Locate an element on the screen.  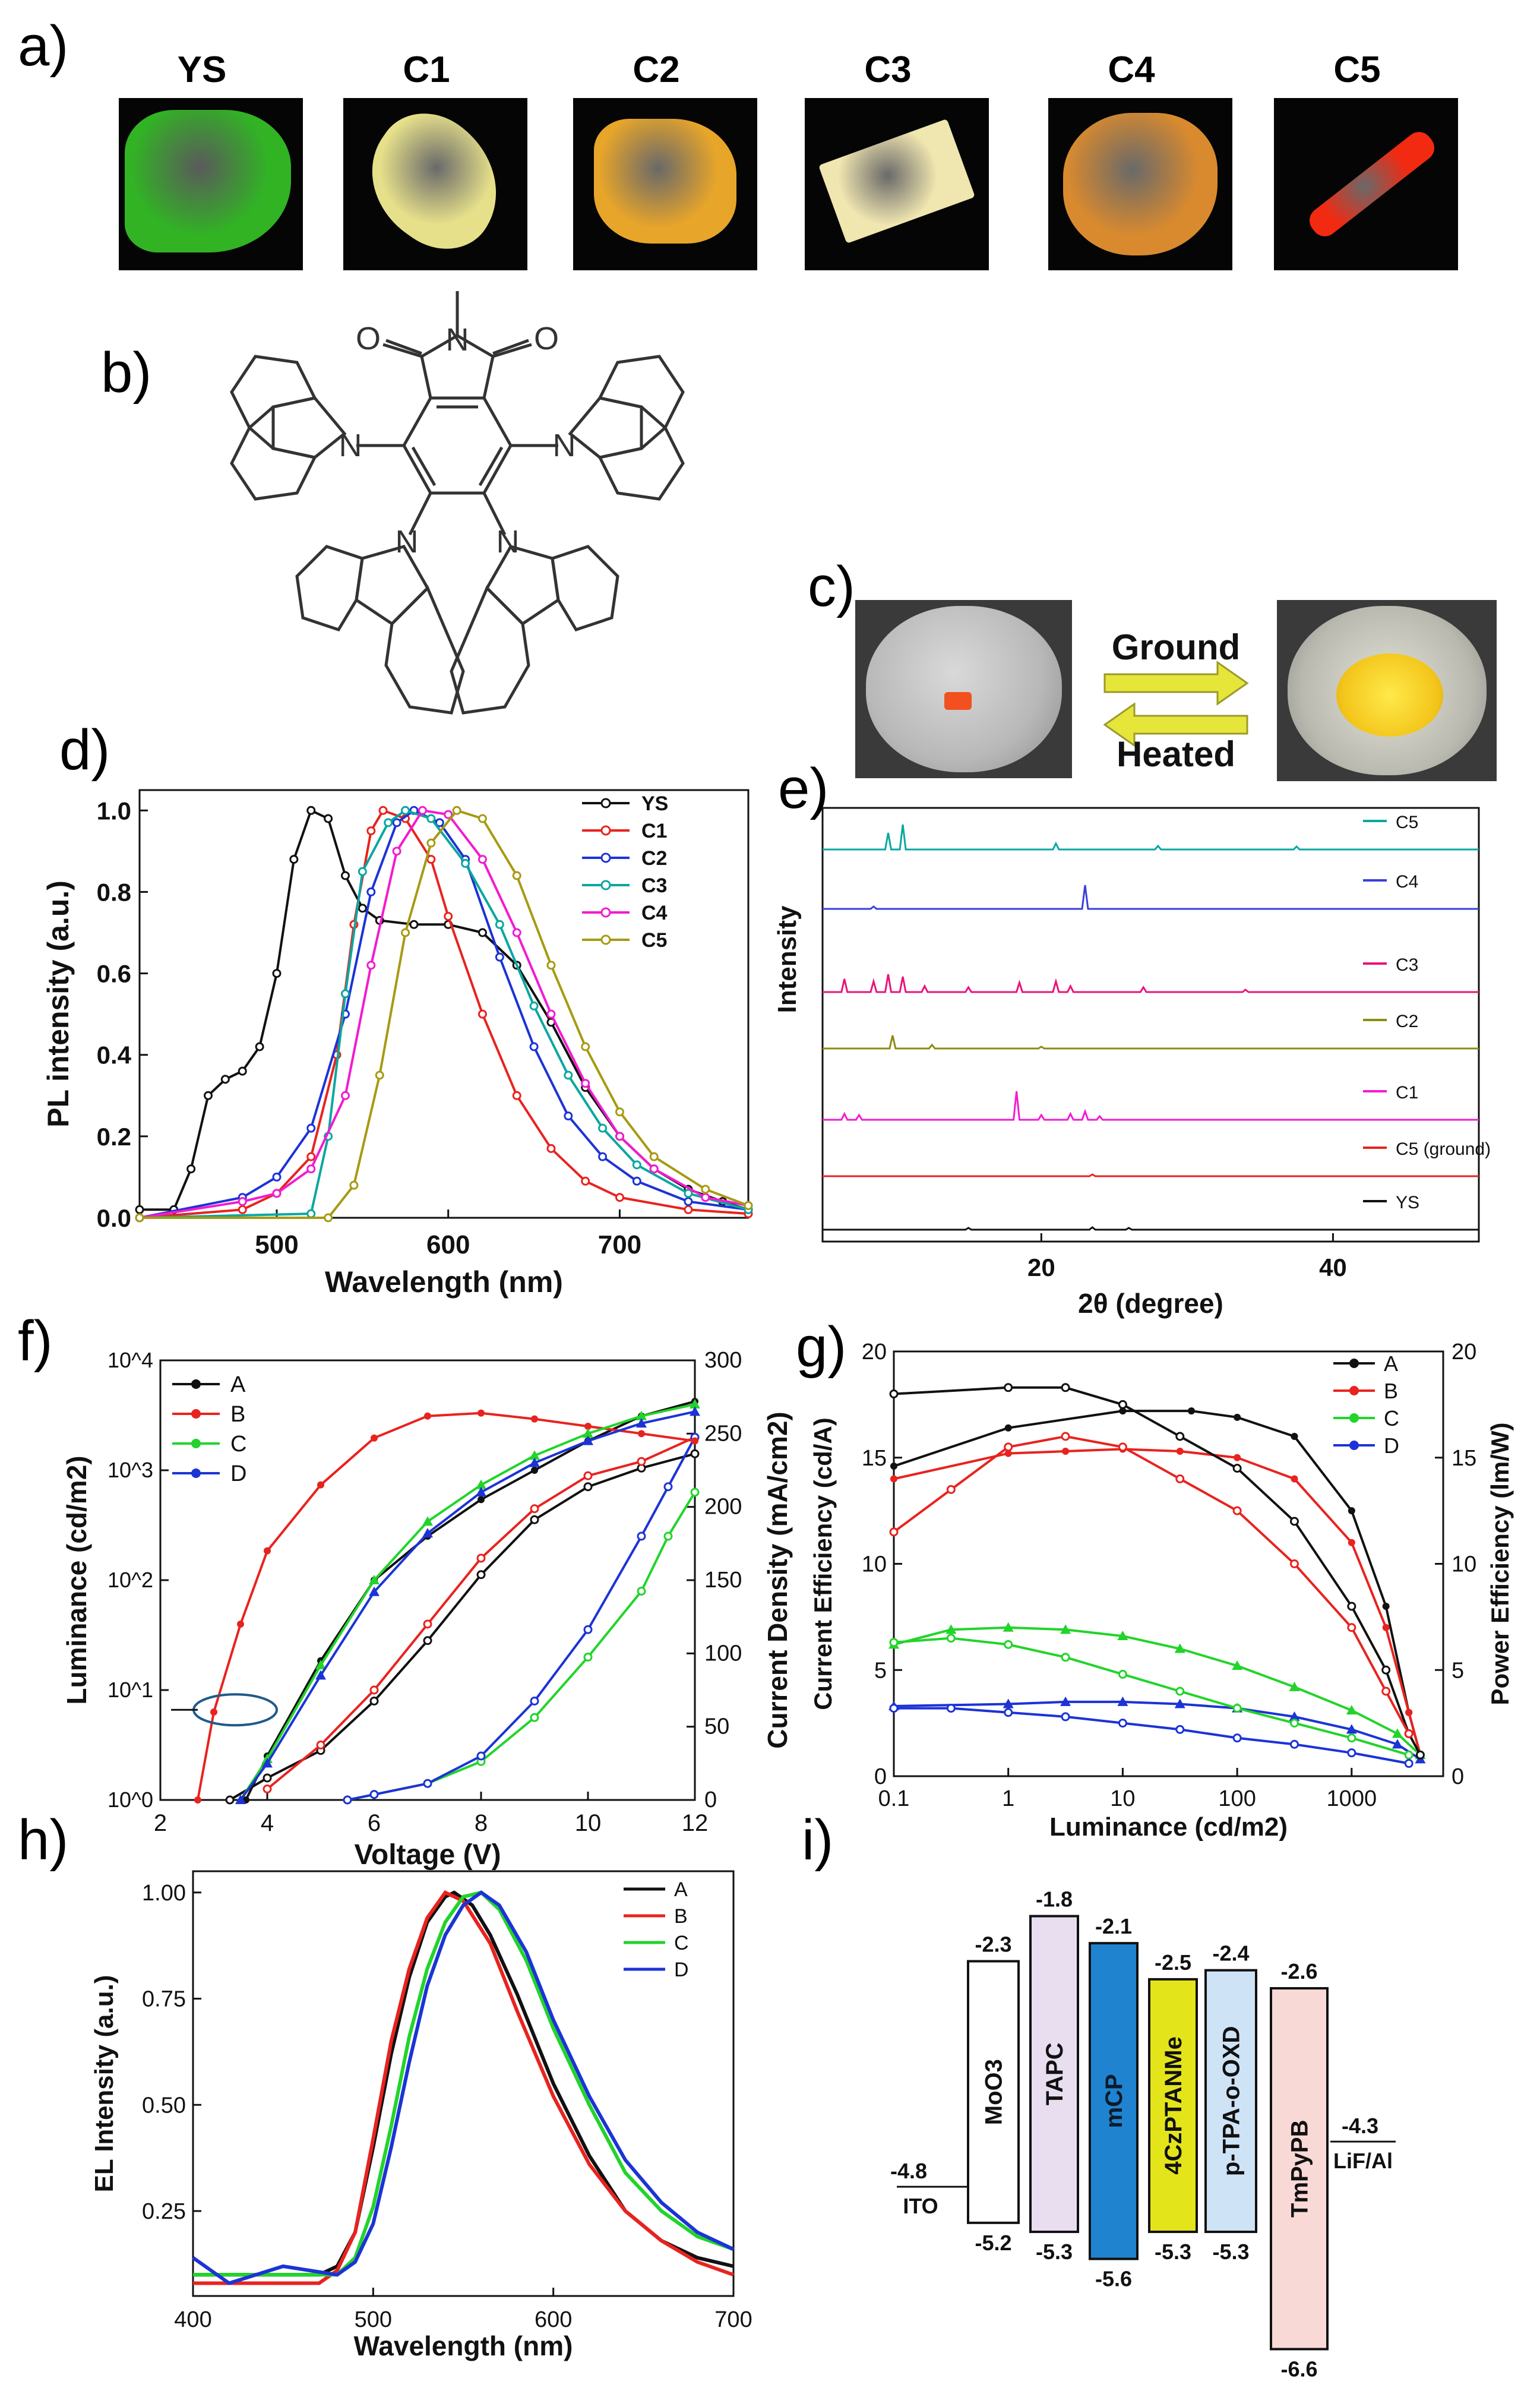
chart-d-legend-marker-c4 is located at coordinates (605, 912).